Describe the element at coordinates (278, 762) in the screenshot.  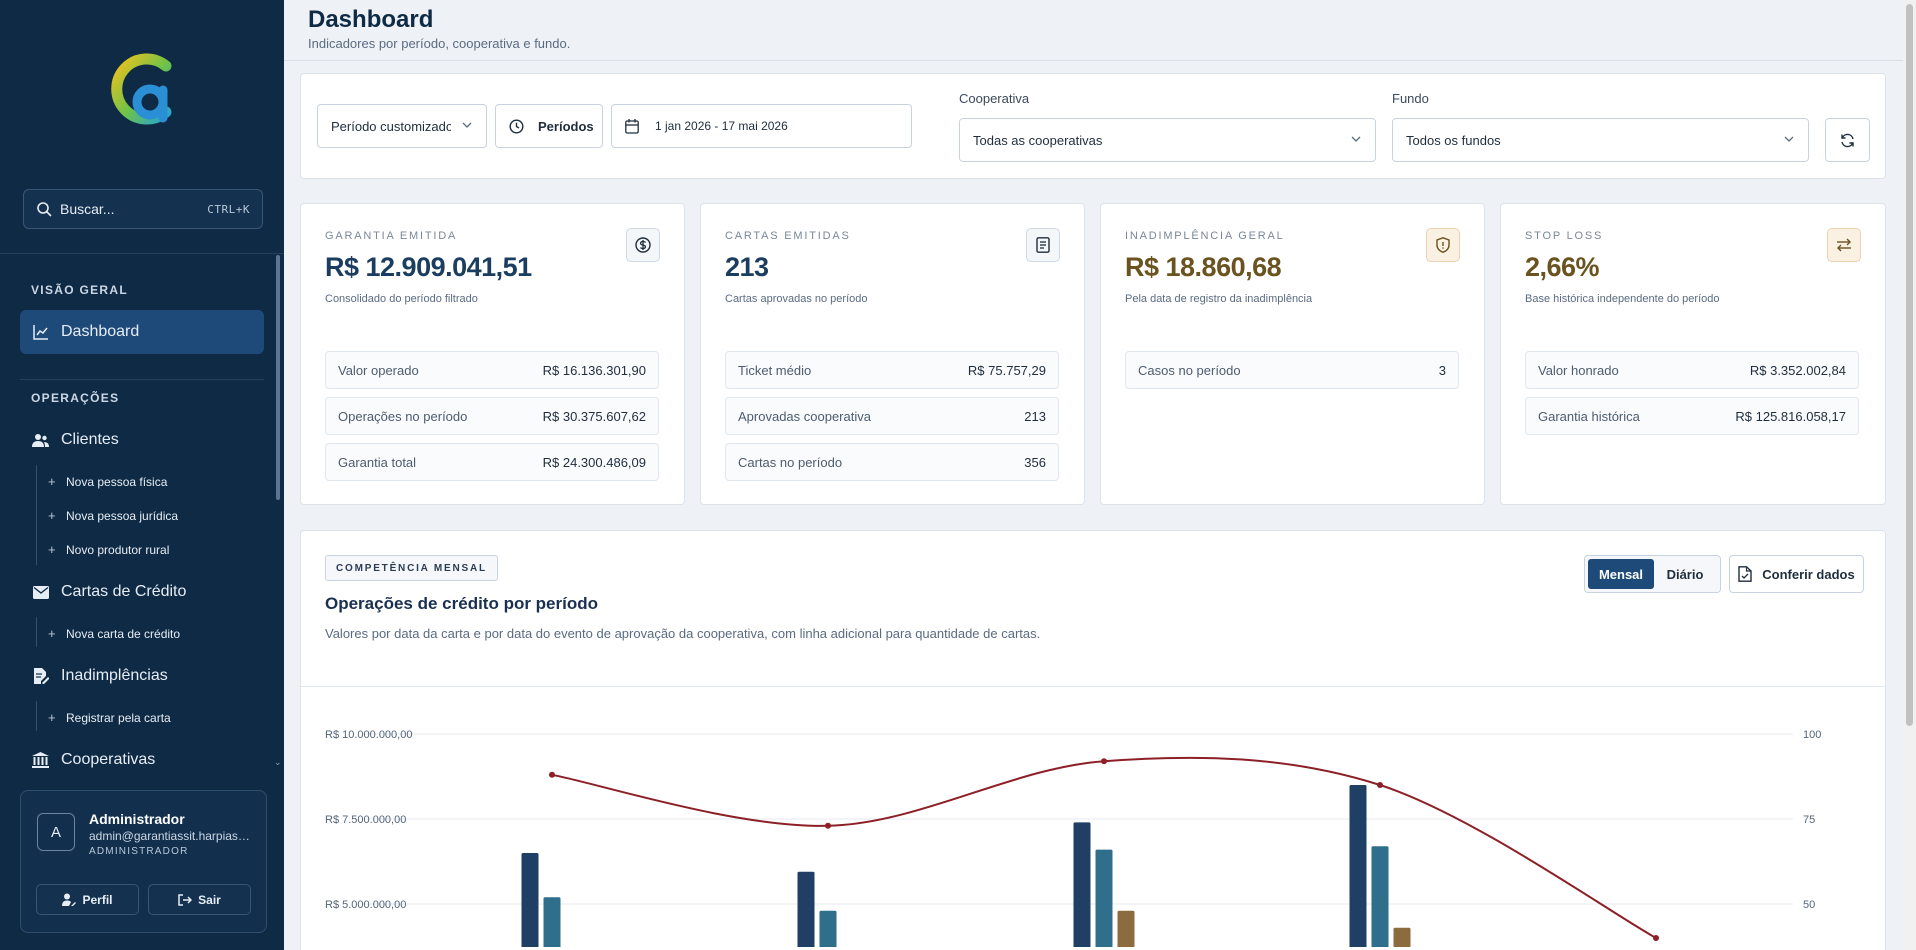
I see `scroll-down-icon: ⌄` at that location.